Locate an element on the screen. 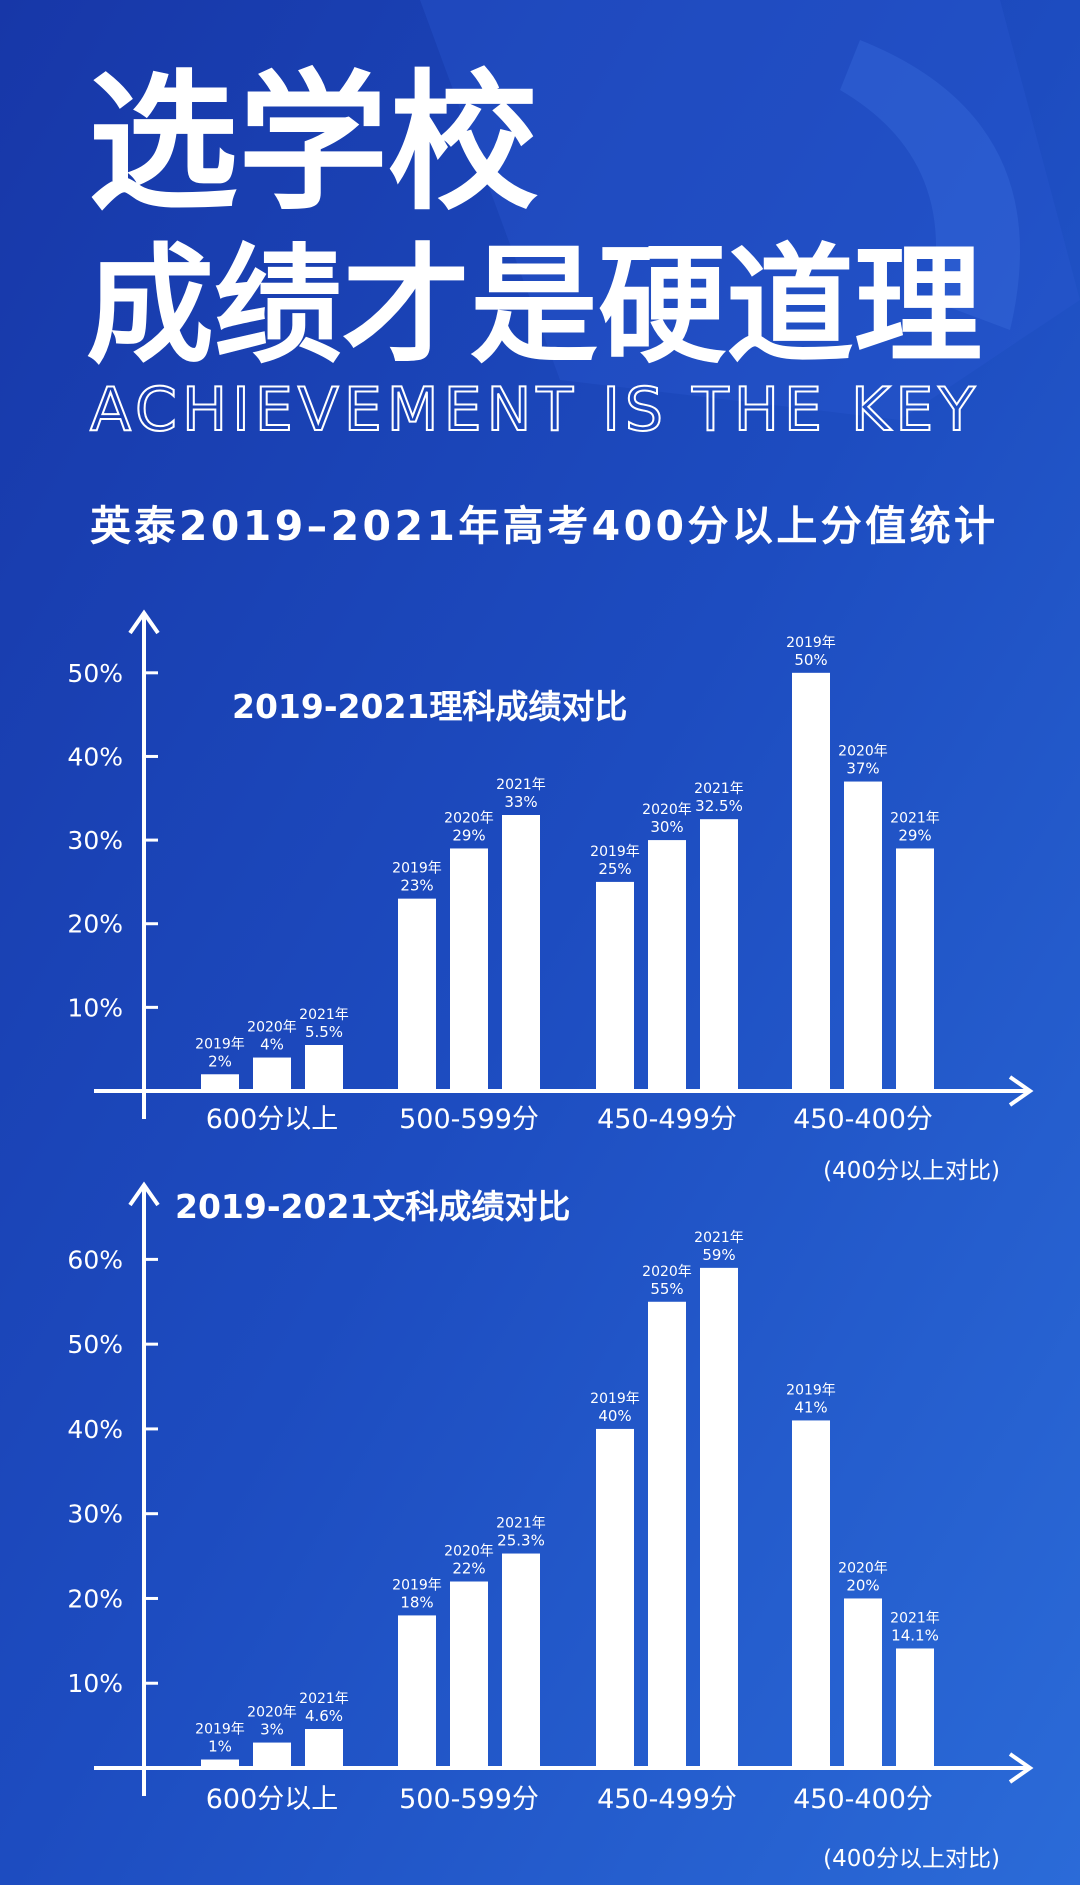 This screenshot has width=1080, height=1885. title: 选学校 is located at coordinates (313, 144).